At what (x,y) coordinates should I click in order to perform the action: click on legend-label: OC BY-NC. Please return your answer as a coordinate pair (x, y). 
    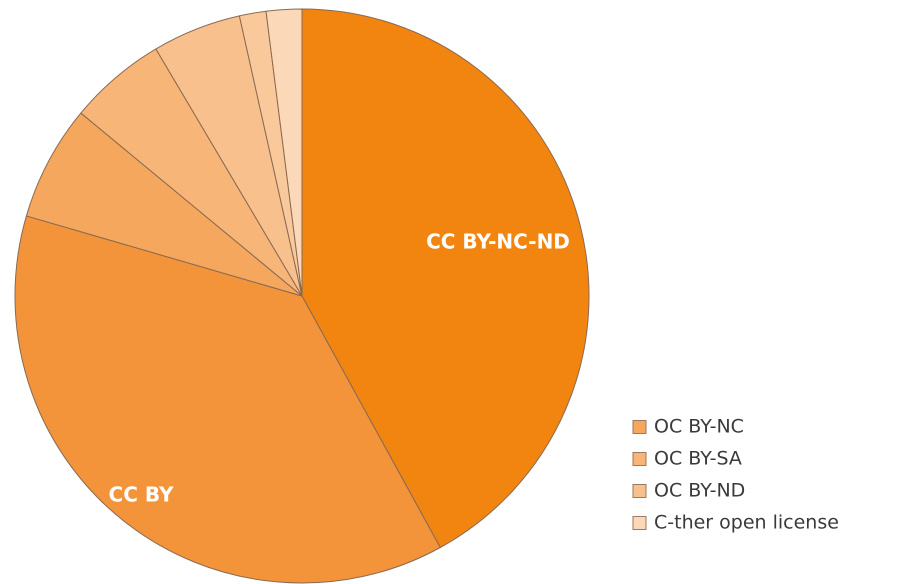
    Looking at the image, I should click on (699, 427).